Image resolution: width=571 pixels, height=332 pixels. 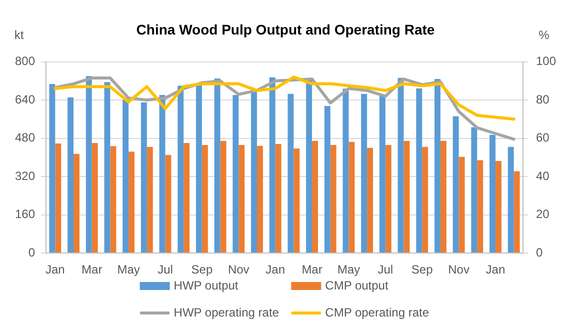 What do you see at coordinates (546, 61) in the screenshot?
I see `y2-tick-label: 100` at bounding box center [546, 61].